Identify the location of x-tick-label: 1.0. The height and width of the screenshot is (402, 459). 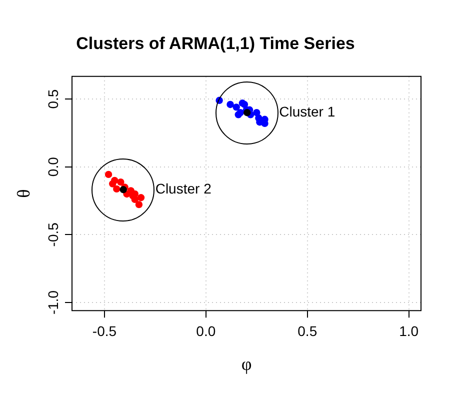
(409, 330).